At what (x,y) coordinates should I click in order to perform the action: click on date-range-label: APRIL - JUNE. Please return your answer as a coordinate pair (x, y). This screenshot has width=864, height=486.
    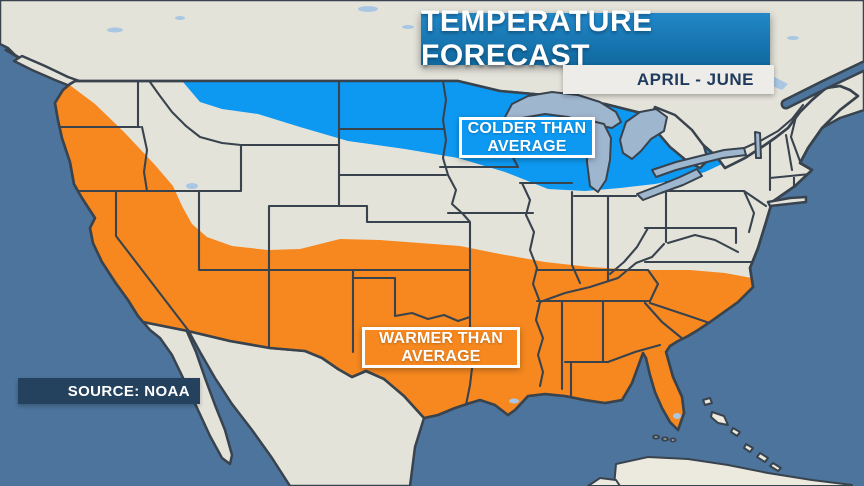
    Looking at the image, I should click on (695, 79).